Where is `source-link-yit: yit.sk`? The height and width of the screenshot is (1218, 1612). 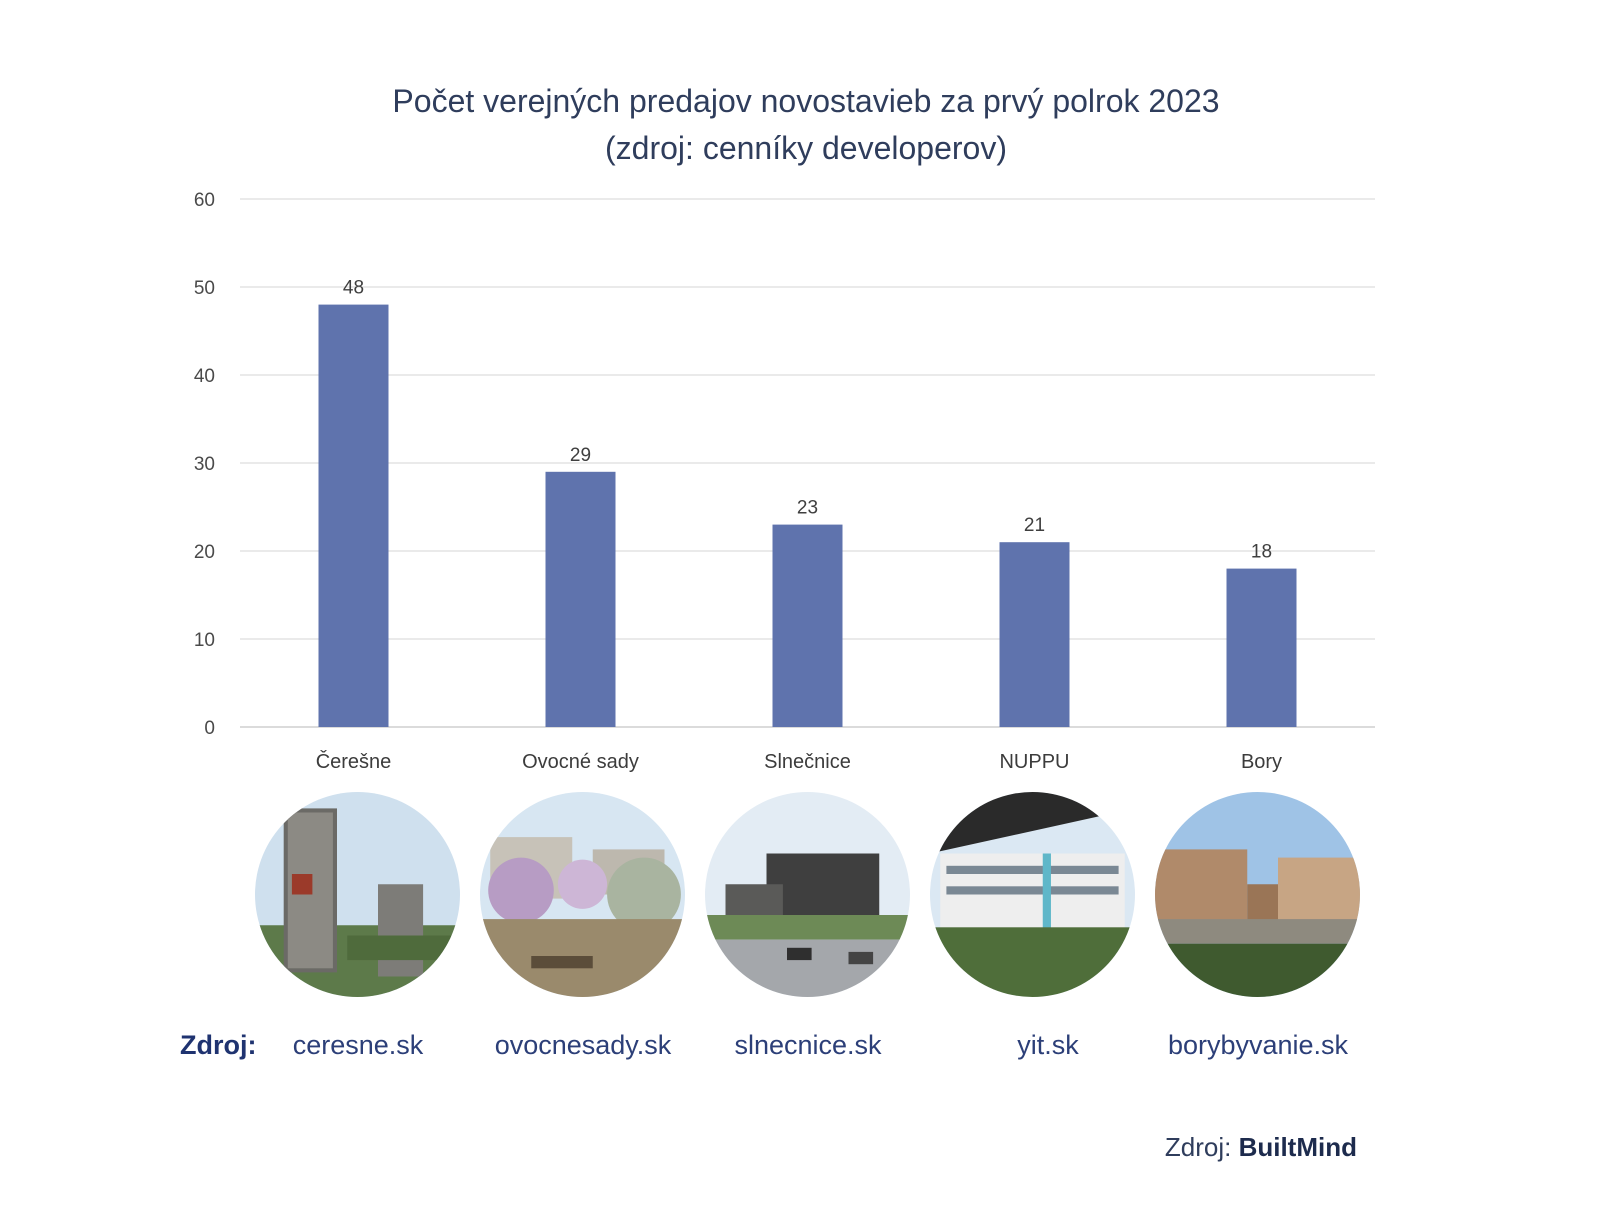
source-link-yit: yit.sk is located at coordinates (1048, 1045).